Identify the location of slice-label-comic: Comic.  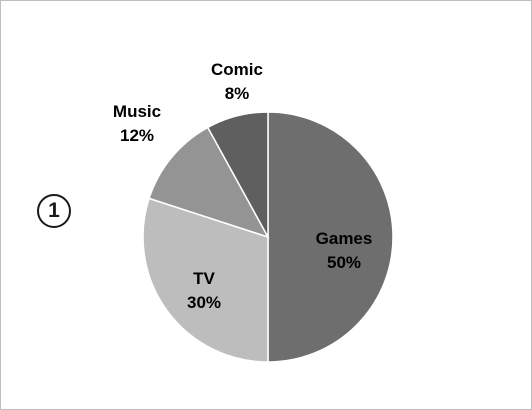
(237, 69).